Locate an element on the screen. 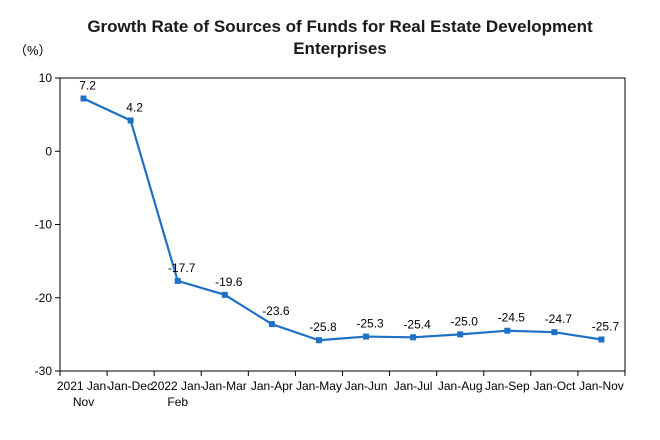 This screenshot has height=440, width=660. x-tick-label: Jan-Jul is located at coordinates (413, 386).